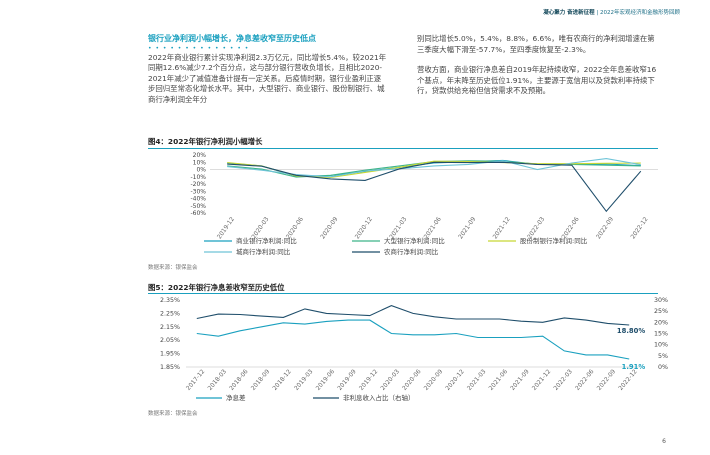 Image resolution: width=710 pixels, height=455 pixels. What do you see at coordinates (196, 380) in the screenshot?
I see `x-tick-label: 2017-12` at bounding box center [196, 380].